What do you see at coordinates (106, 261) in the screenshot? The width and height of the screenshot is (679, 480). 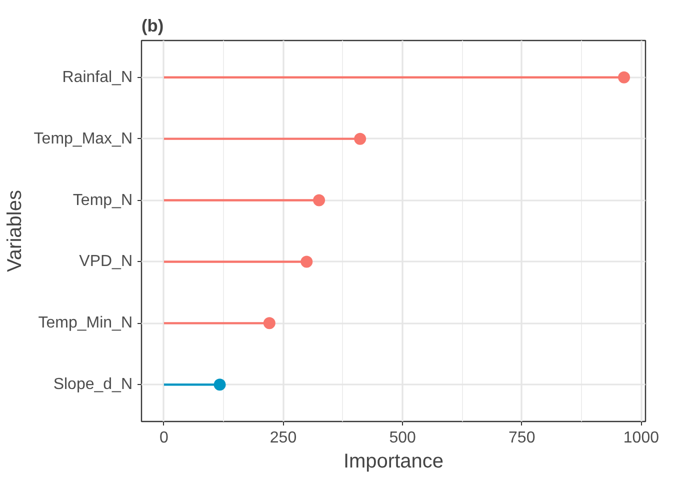 I see `y-tick-label: VPD_N` at bounding box center [106, 261].